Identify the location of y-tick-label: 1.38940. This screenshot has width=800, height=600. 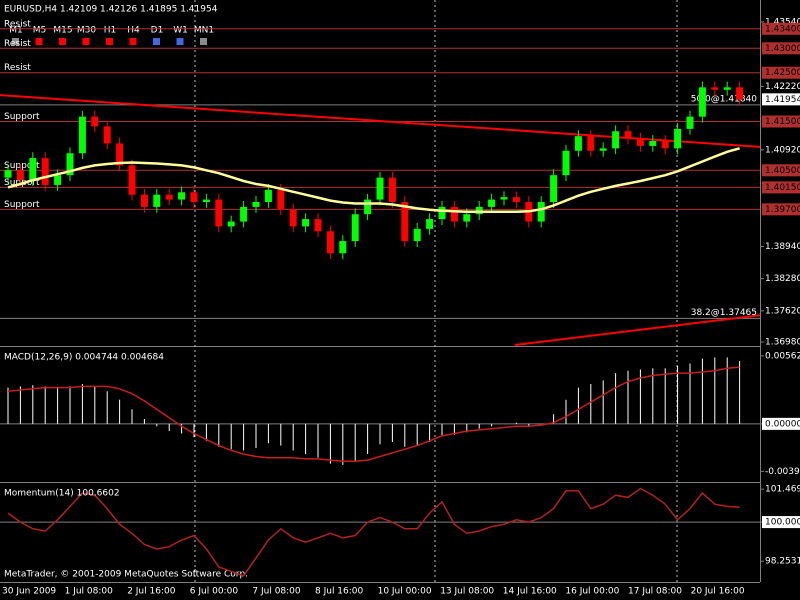
(782, 247).